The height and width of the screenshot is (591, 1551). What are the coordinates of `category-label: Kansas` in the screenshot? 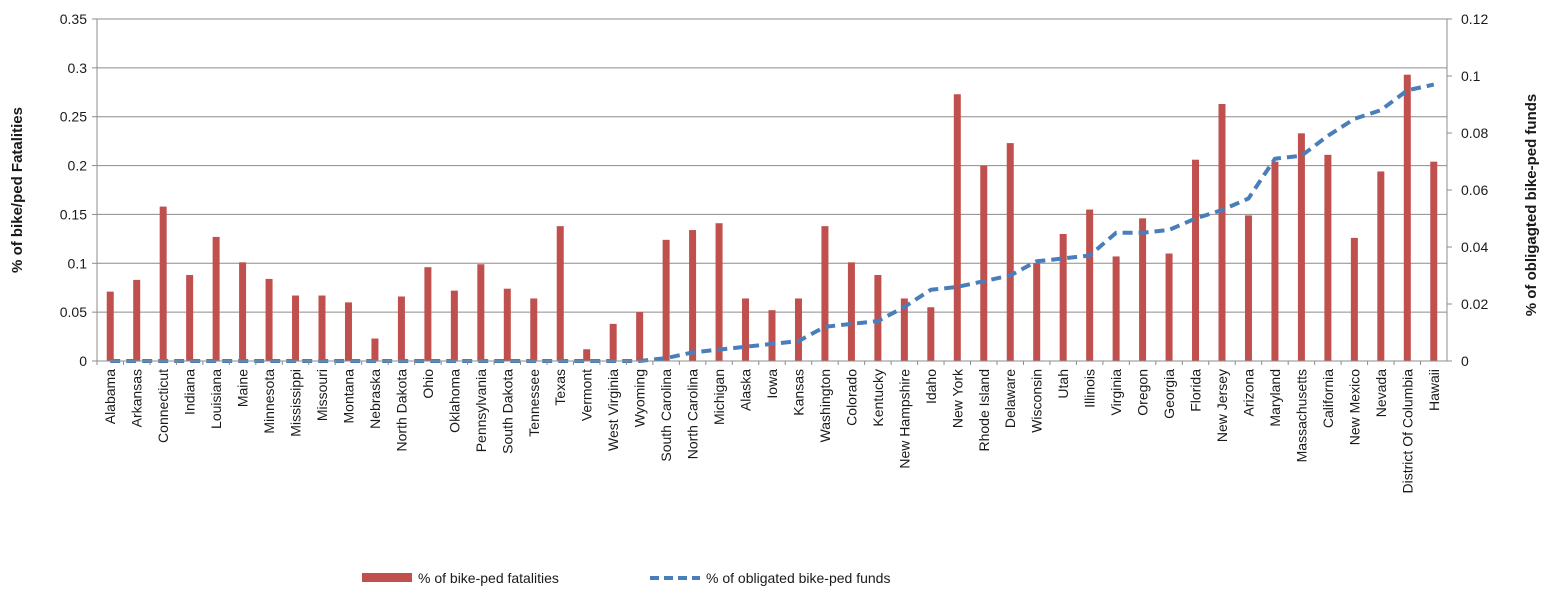 It's located at (798, 392).